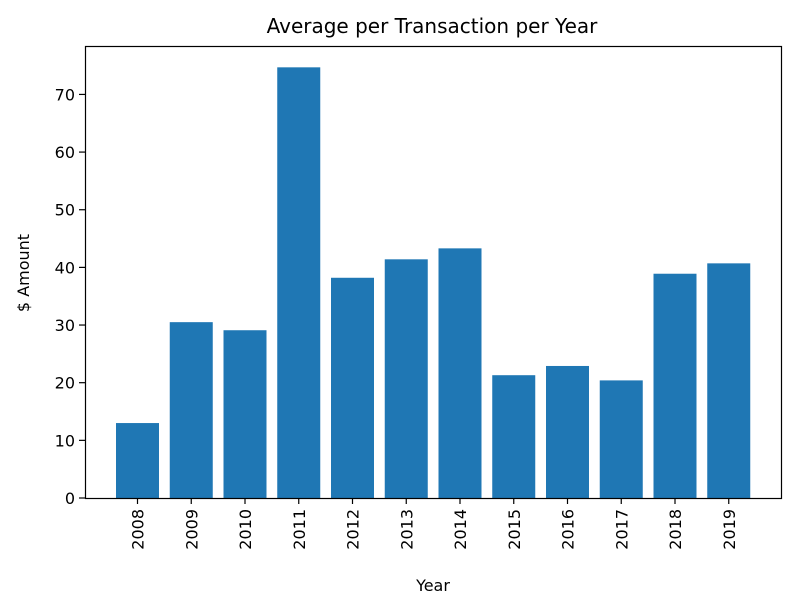 The height and width of the screenshot is (610, 797). I want to click on x-tick-label: 2016, so click(568, 529).